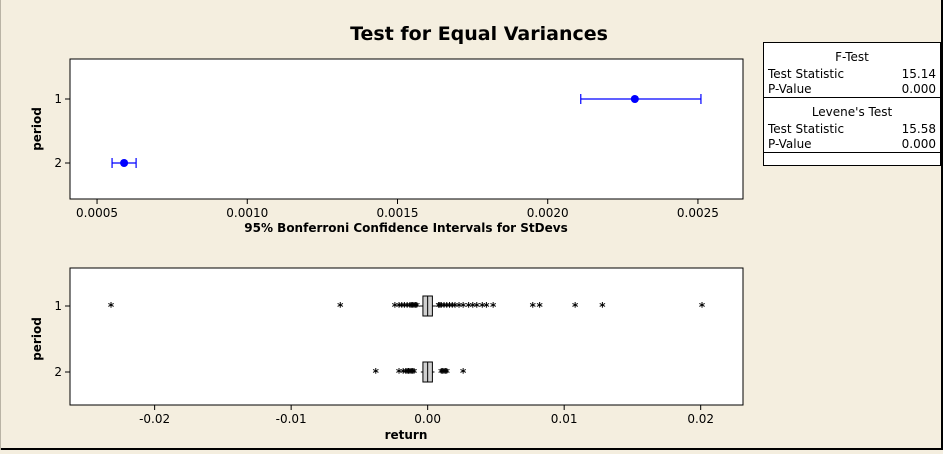 Image resolution: width=943 pixels, height=454 pixels. I want to click on f-test-statistic-label: Test Statistic, so click(806, 74).